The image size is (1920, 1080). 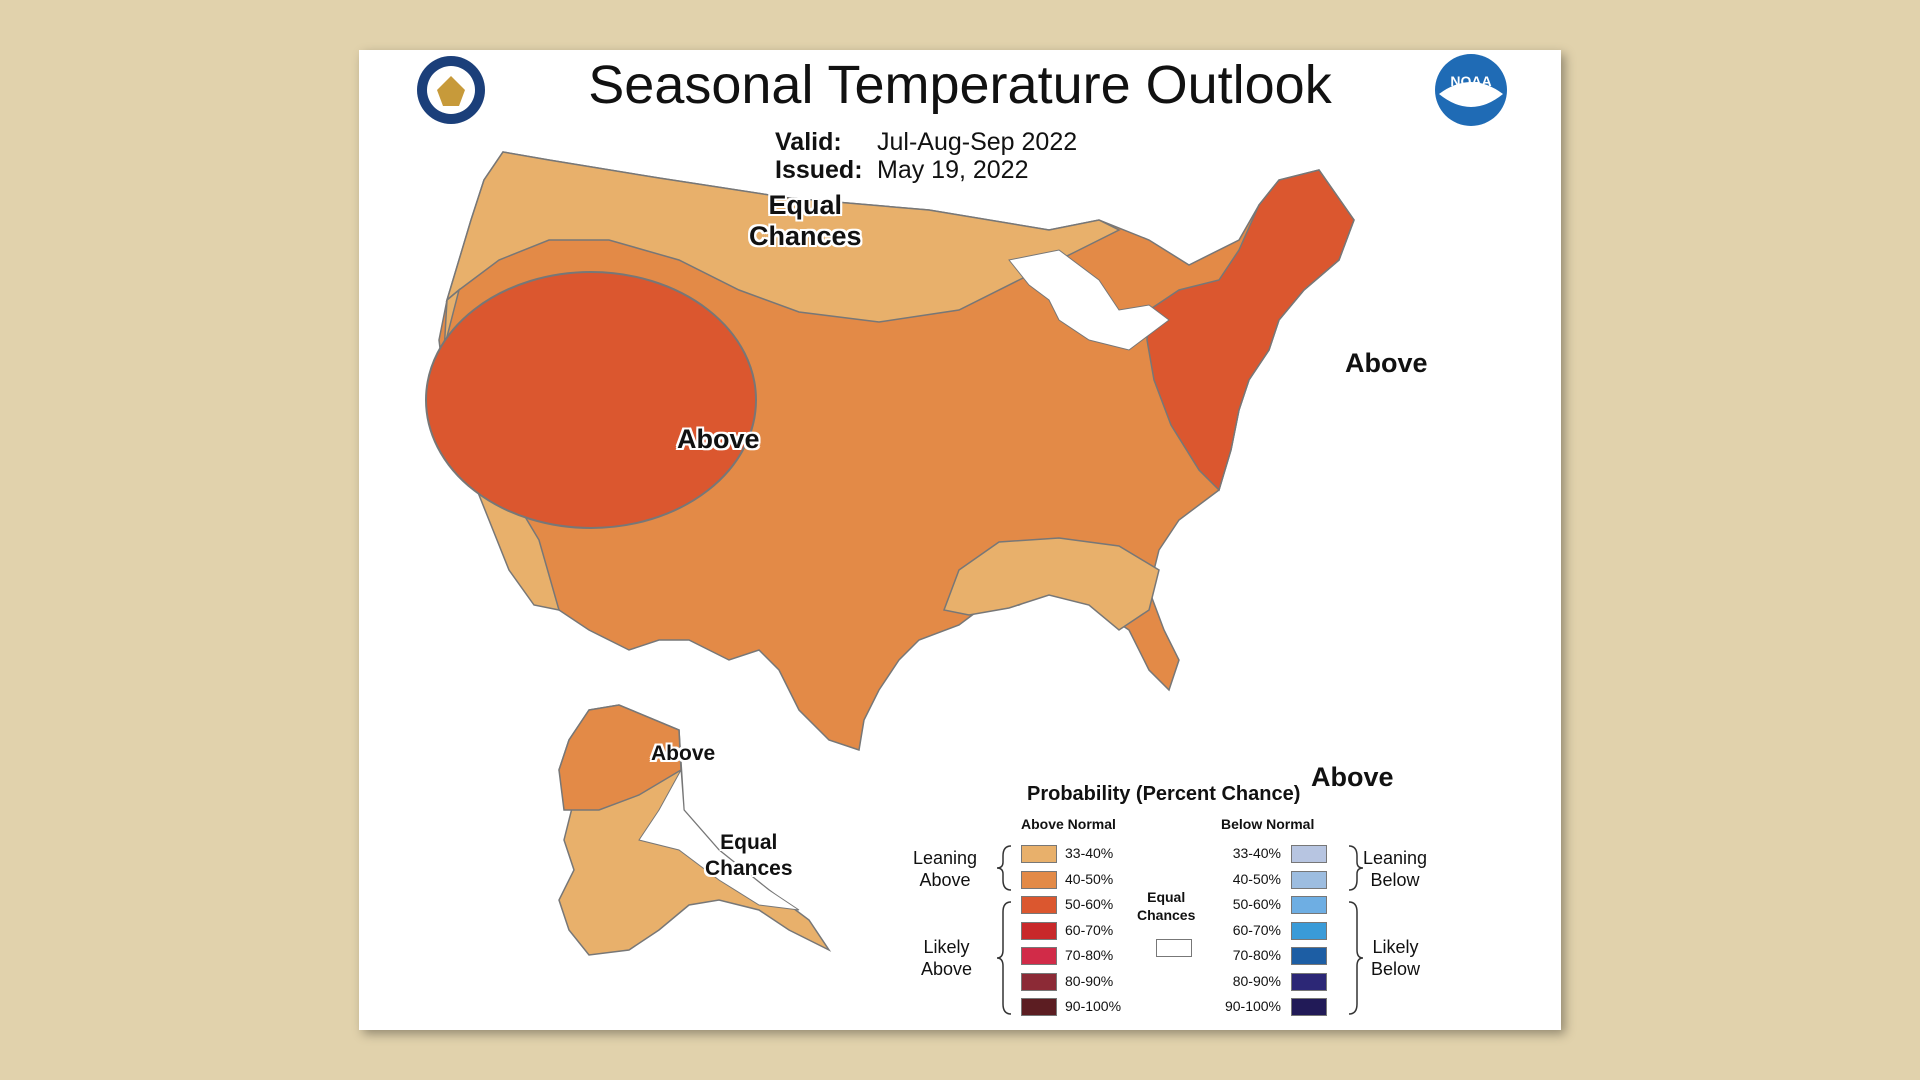 I want to click on likely-below-line2: Below, so click(x=1396, y=969).